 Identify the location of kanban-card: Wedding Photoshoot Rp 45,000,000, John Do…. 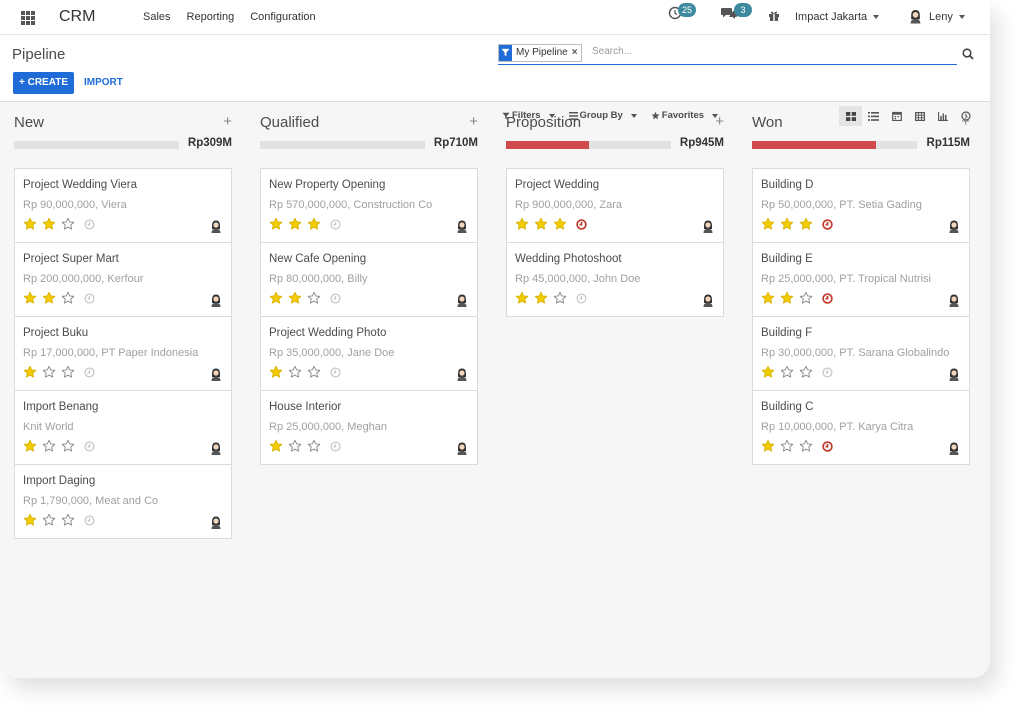
(615, 279).